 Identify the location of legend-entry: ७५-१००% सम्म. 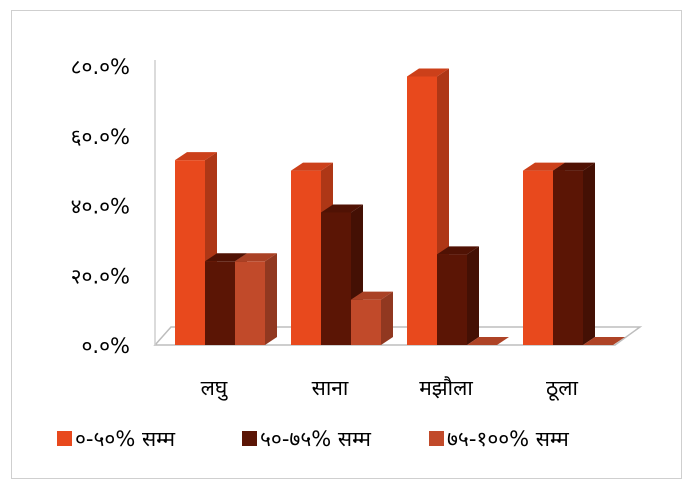
(499, 439).